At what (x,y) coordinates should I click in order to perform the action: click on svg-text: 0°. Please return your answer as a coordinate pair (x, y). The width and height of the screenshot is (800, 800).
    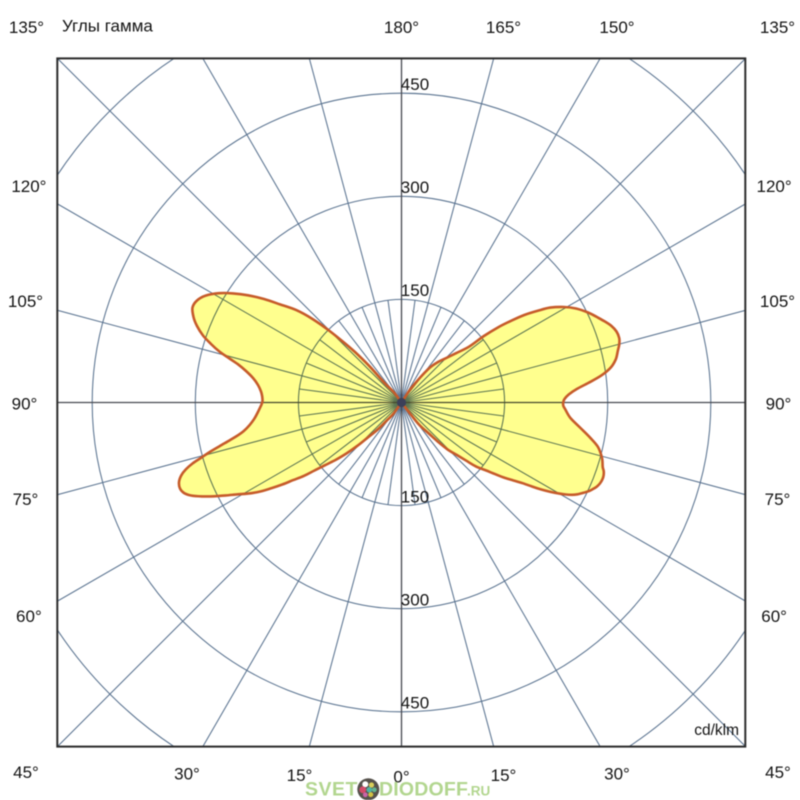
    Looking at the image, I should click on (401, 776).